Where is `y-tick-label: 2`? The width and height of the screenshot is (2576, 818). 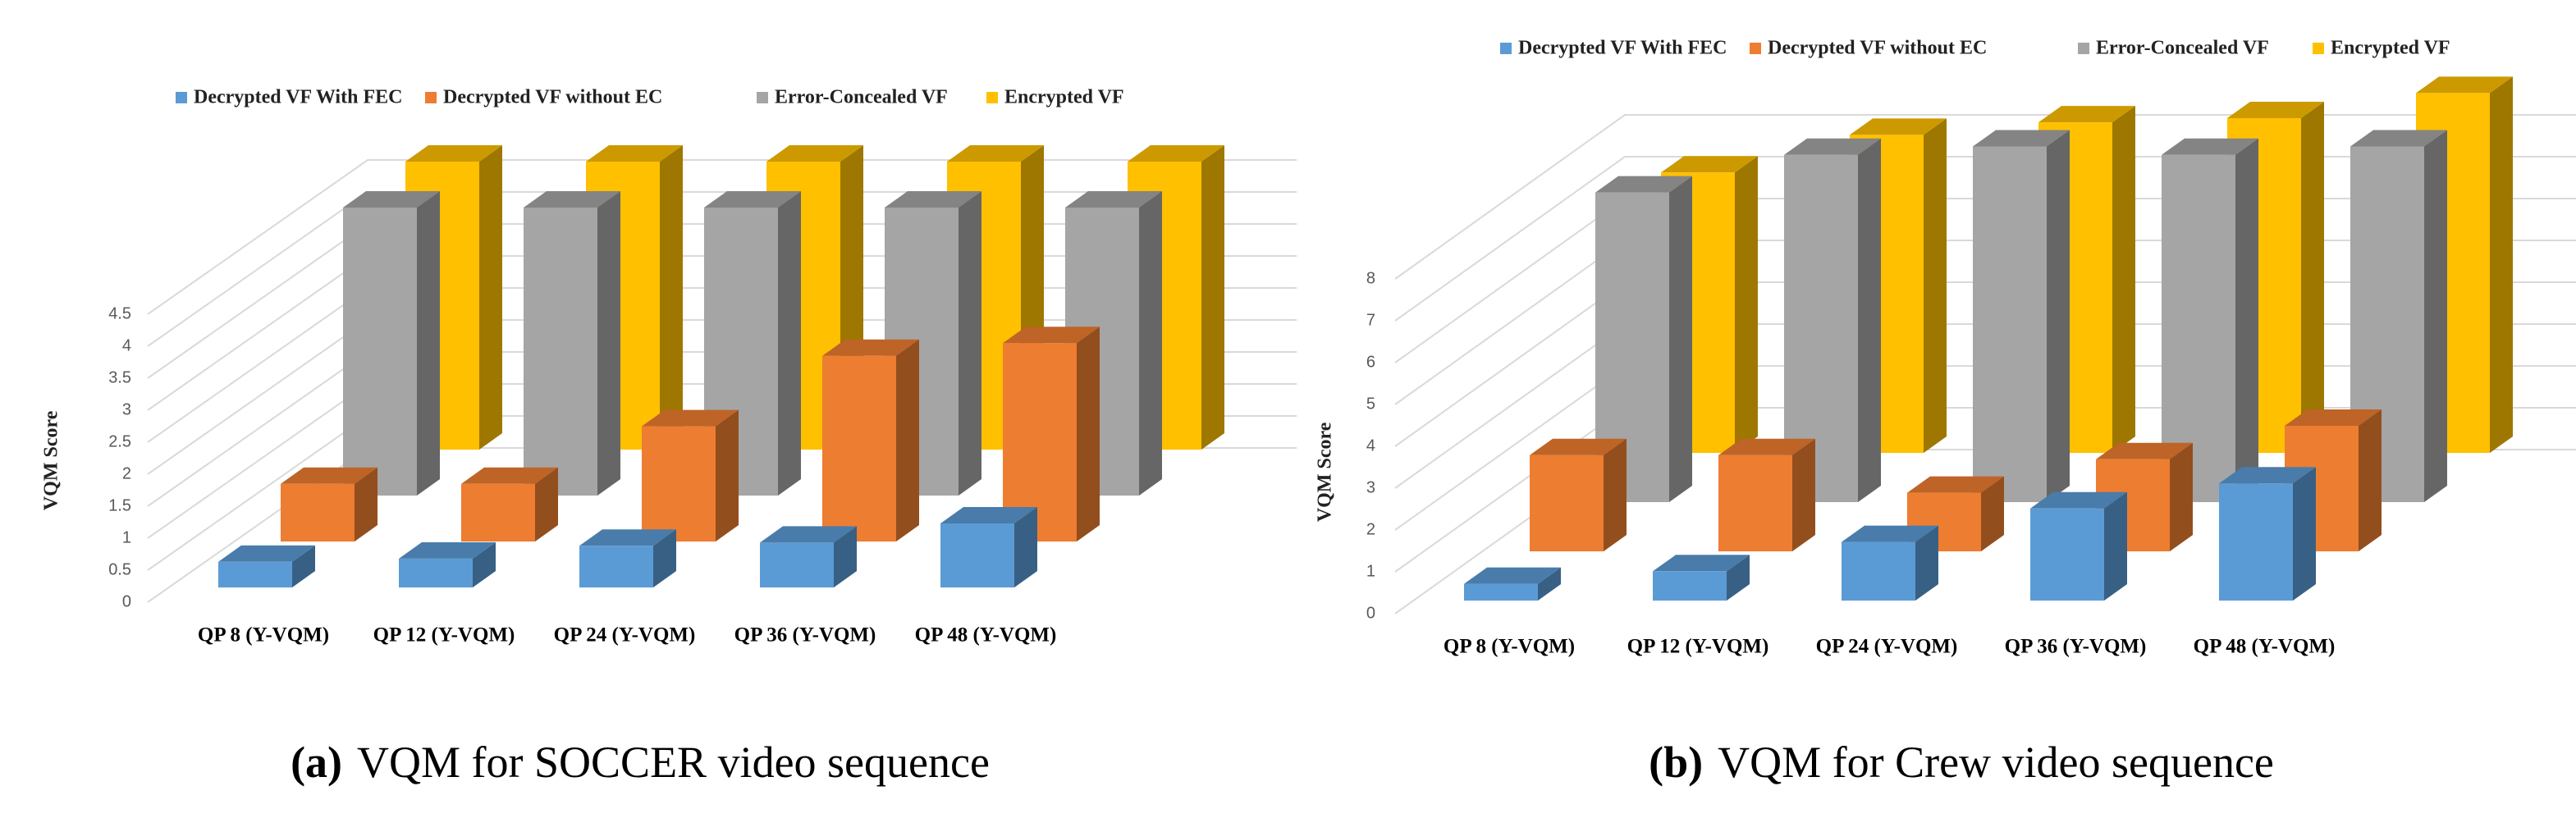
y-tick-label: 2 is located at coordinates (126, 473).